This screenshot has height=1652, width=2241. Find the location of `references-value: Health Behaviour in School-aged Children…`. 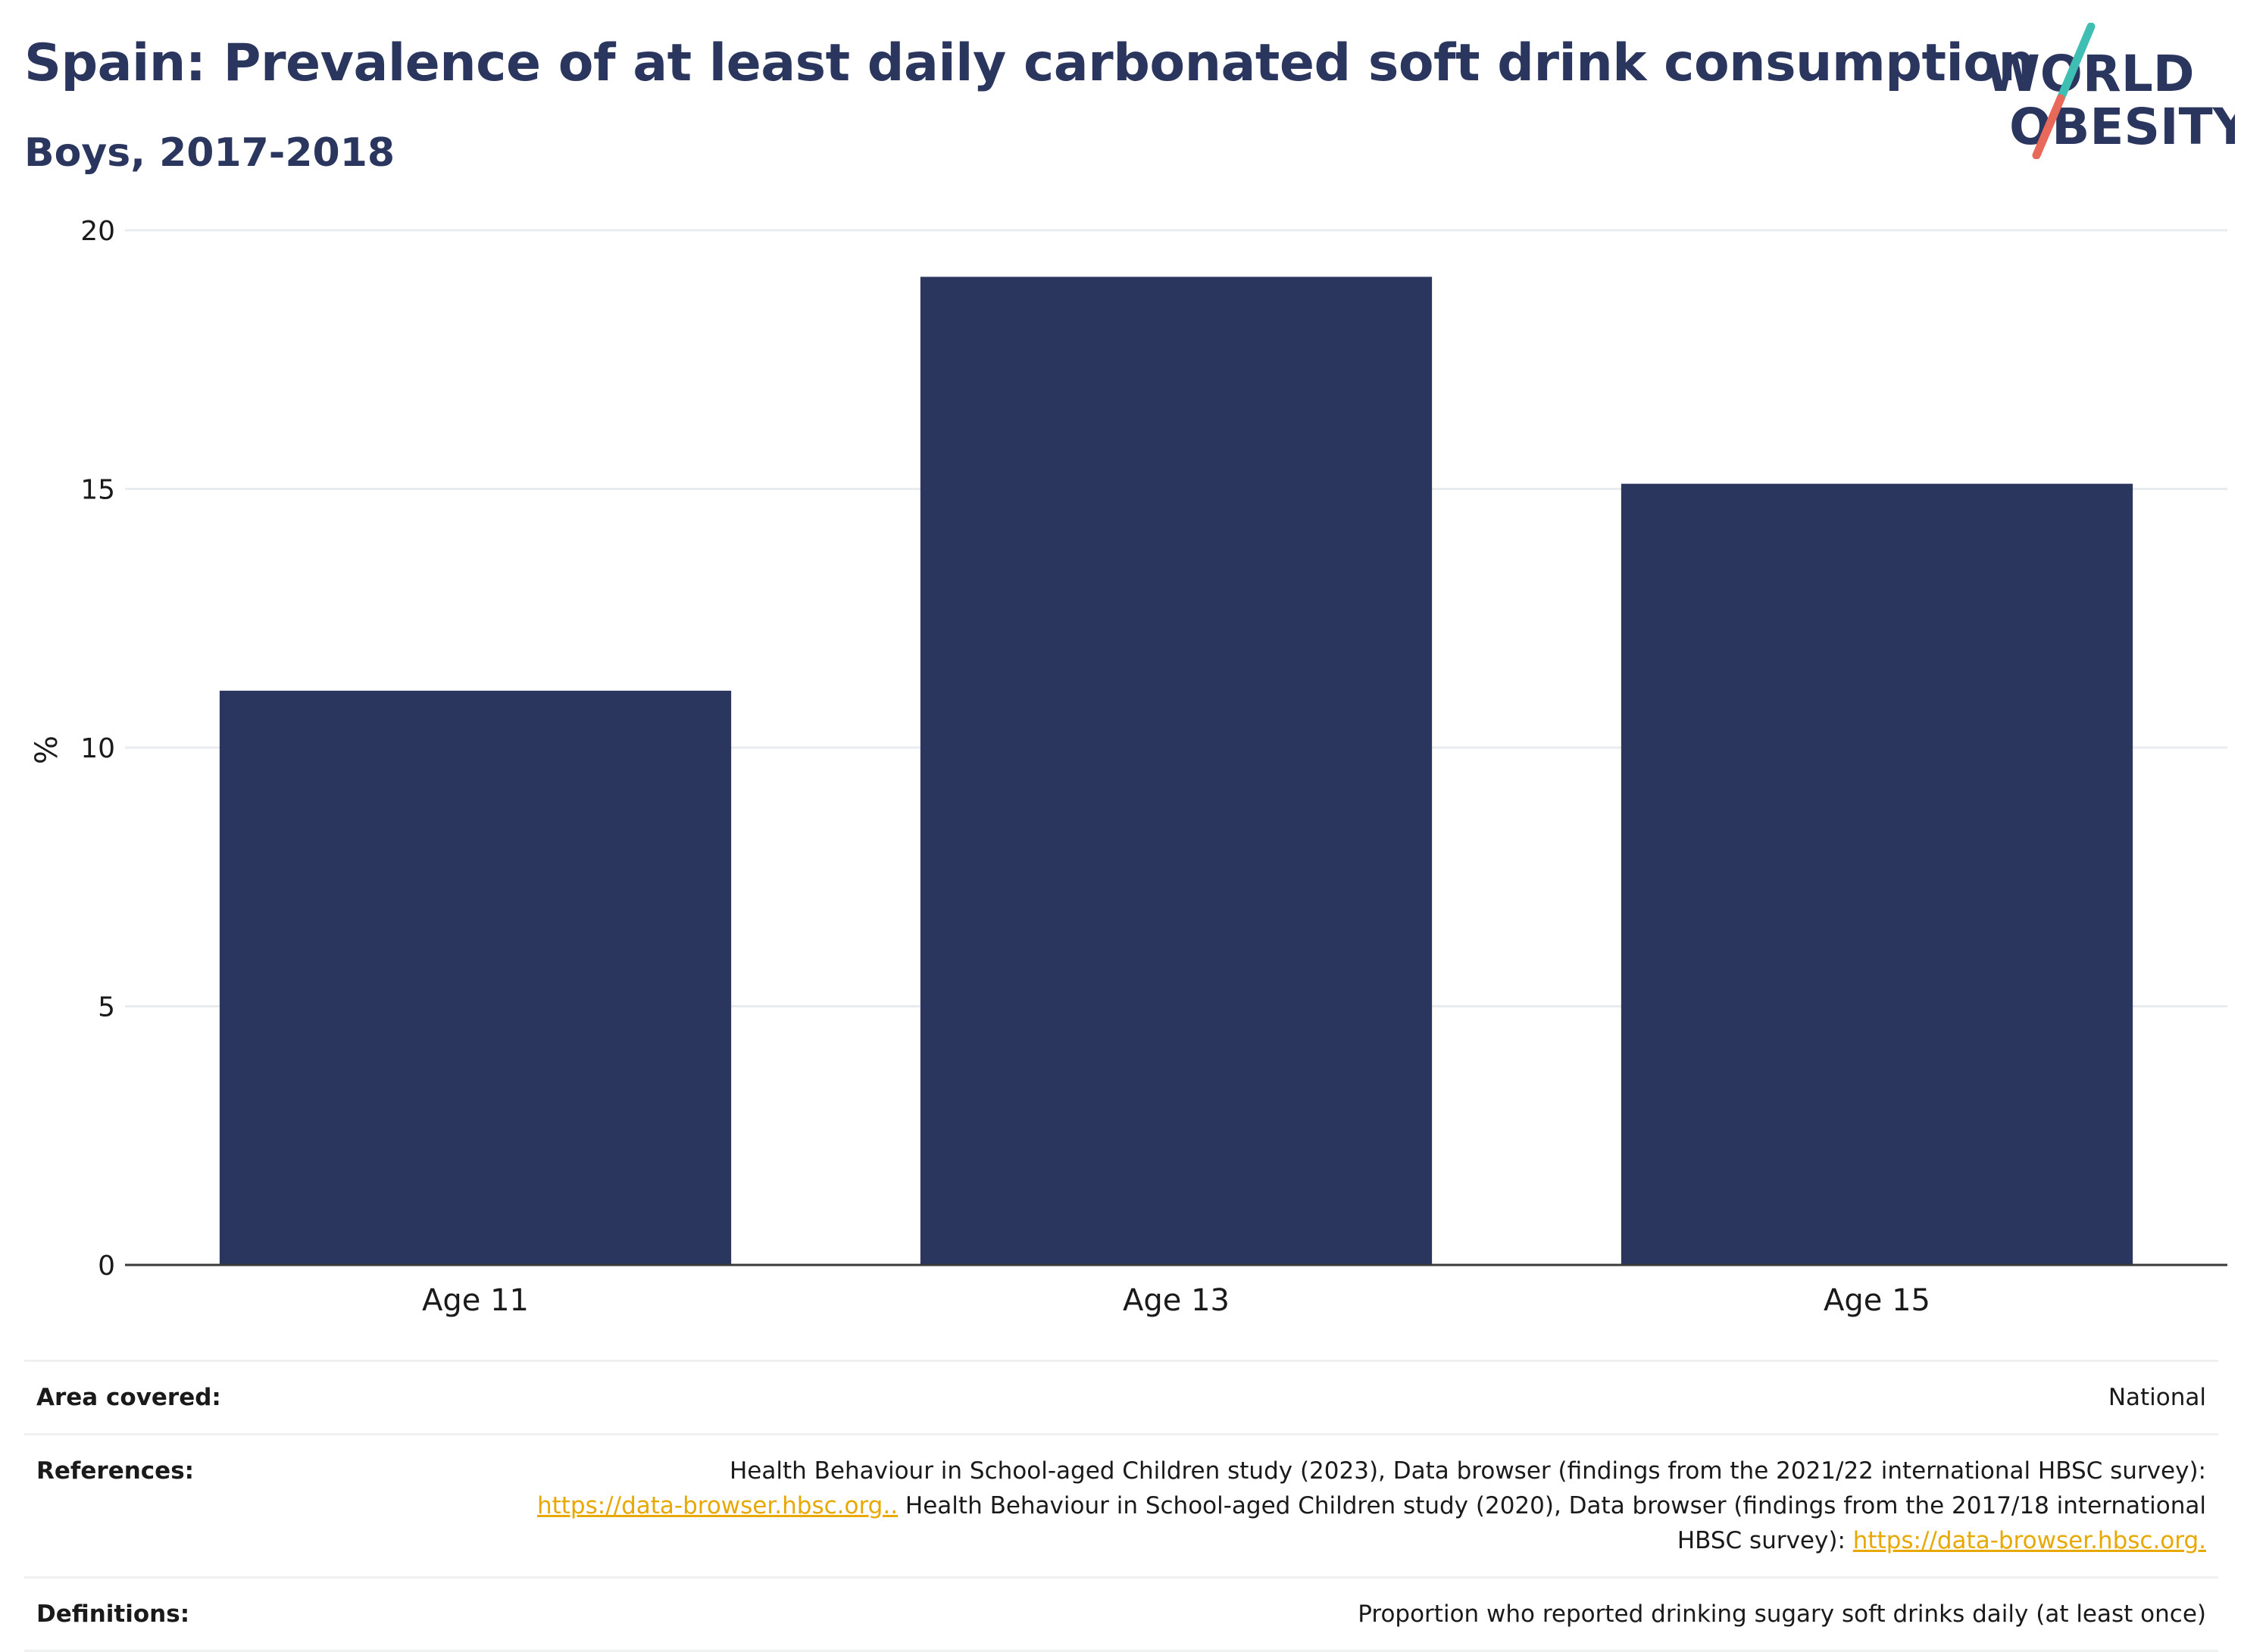

references-value: Health Behaviour in School-aged Children… is located at coordinates (1345, 1505).